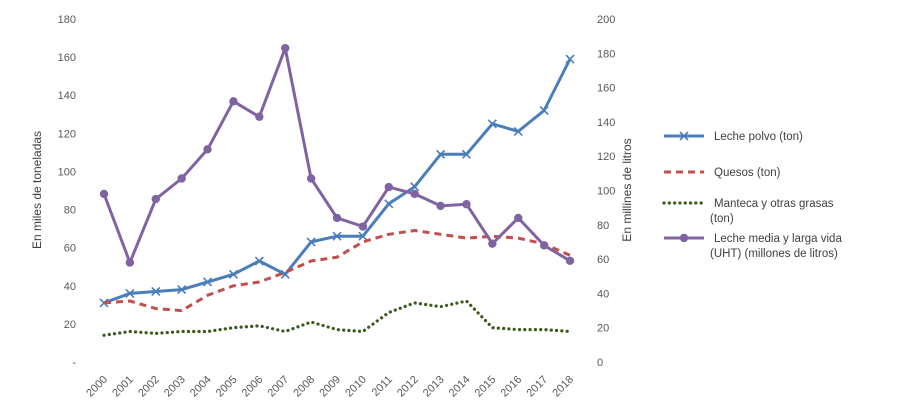 This screenshot has height=409, width=898. Describe the element at coordinates (356, 387) in the screenshot. I see `x-tick-label: 2010` at that location.